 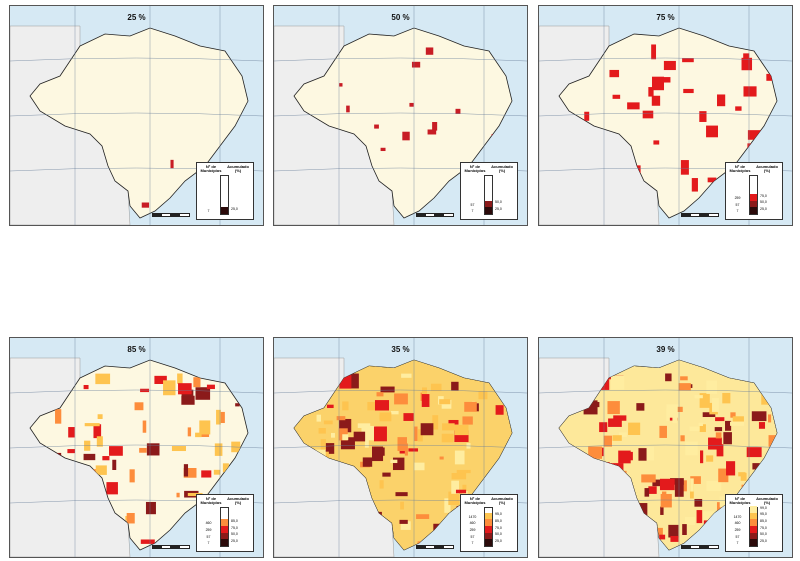 I want to click on map-panel: 25 % Nº de Municípios Acumulado (%) 25,0 7, so click(x=136, y=115).